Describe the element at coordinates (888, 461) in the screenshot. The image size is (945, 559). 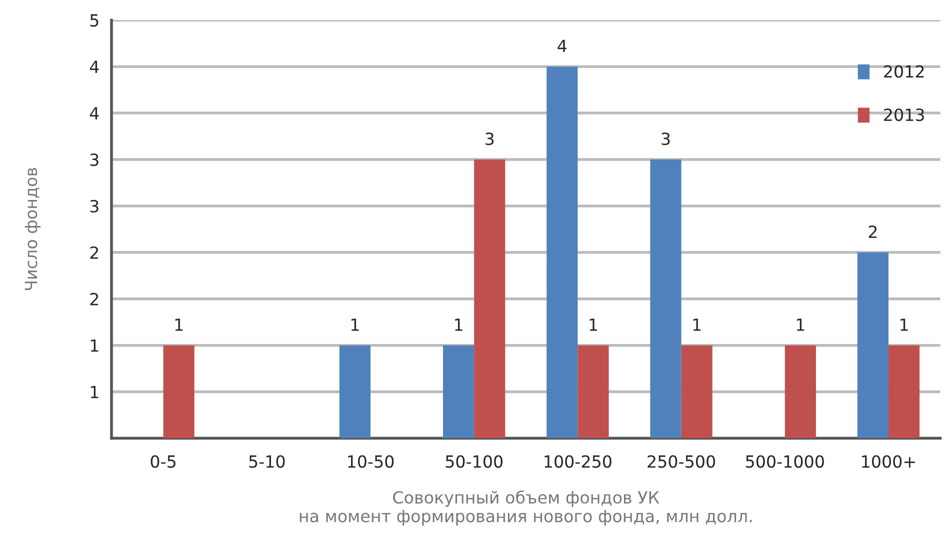
I see `x-tick-label: 1000+` at that location.